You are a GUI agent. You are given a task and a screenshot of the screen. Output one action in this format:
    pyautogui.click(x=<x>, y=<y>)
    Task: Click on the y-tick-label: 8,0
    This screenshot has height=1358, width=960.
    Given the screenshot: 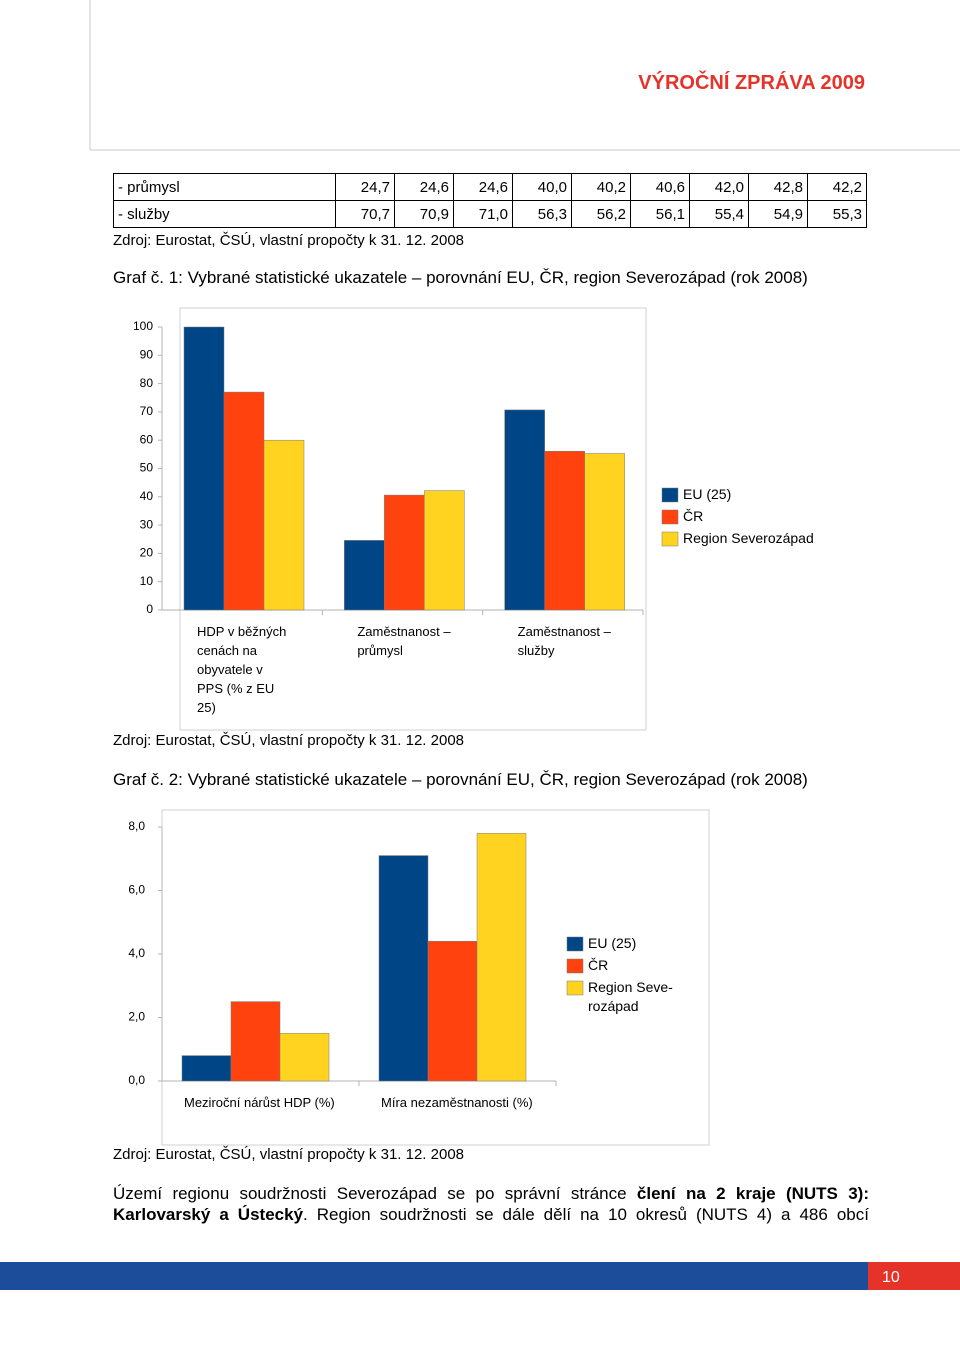 What is the action you would take?
    pyautogui.click(x=136, y=826)
    